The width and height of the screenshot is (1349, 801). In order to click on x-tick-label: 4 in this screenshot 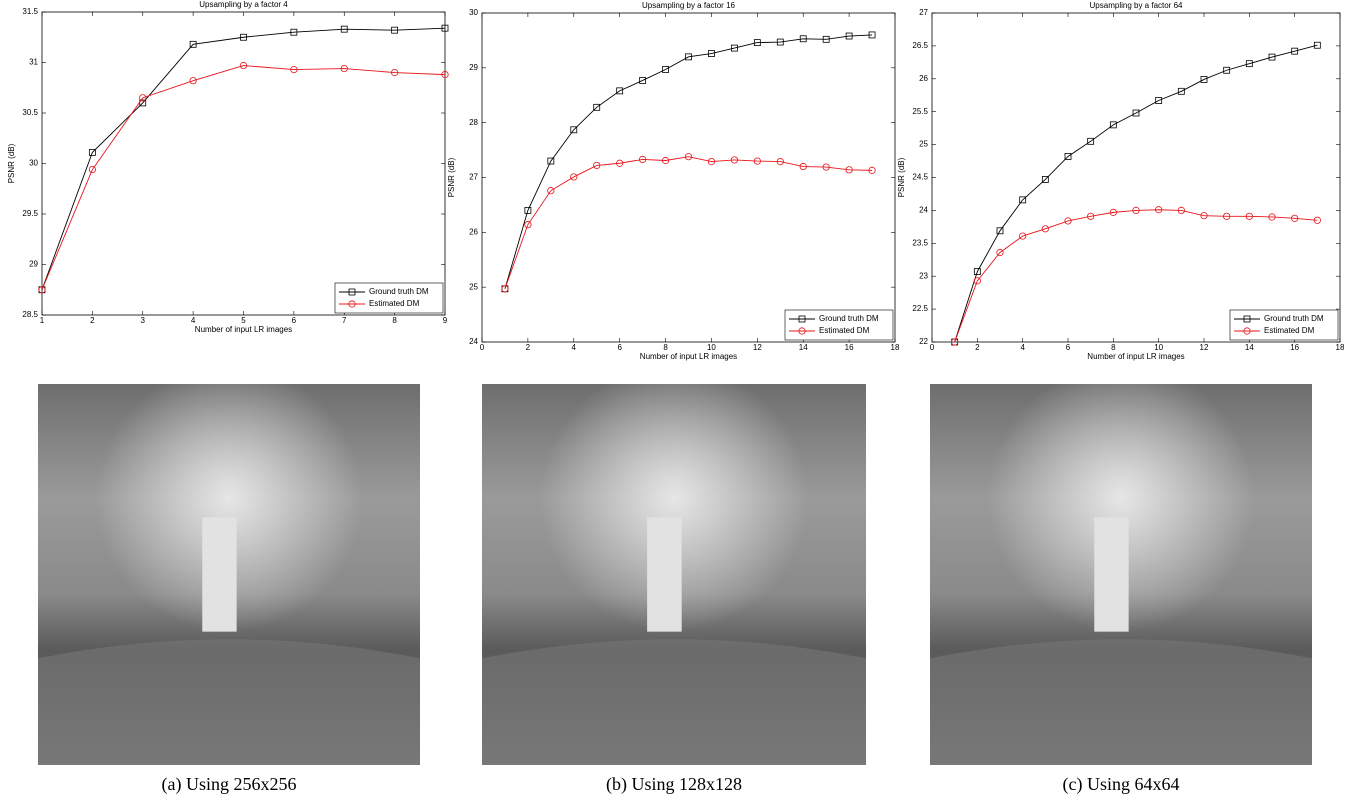, I will do `click(574, 347)`.